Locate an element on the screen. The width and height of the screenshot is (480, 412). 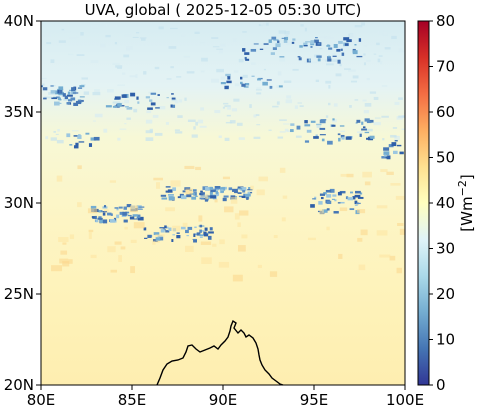
colorbar-tick-label: 20 is located at coordinates (445, 294).